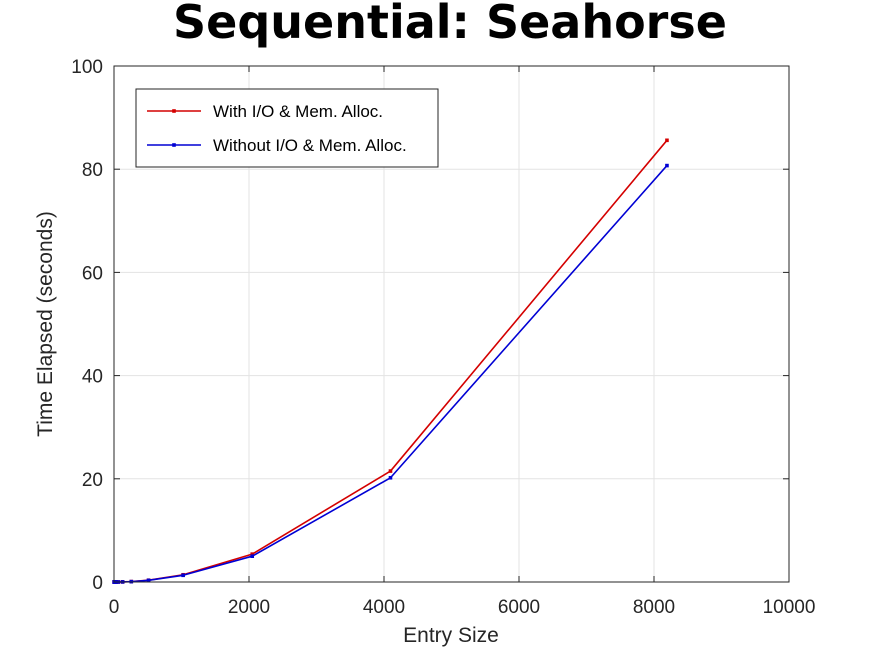  What do you see at coordinates (298, 111) in the screenshot?
I see `legend-label-1: With I/O & Mem. Alloc.` at bounding box center [298, 111].